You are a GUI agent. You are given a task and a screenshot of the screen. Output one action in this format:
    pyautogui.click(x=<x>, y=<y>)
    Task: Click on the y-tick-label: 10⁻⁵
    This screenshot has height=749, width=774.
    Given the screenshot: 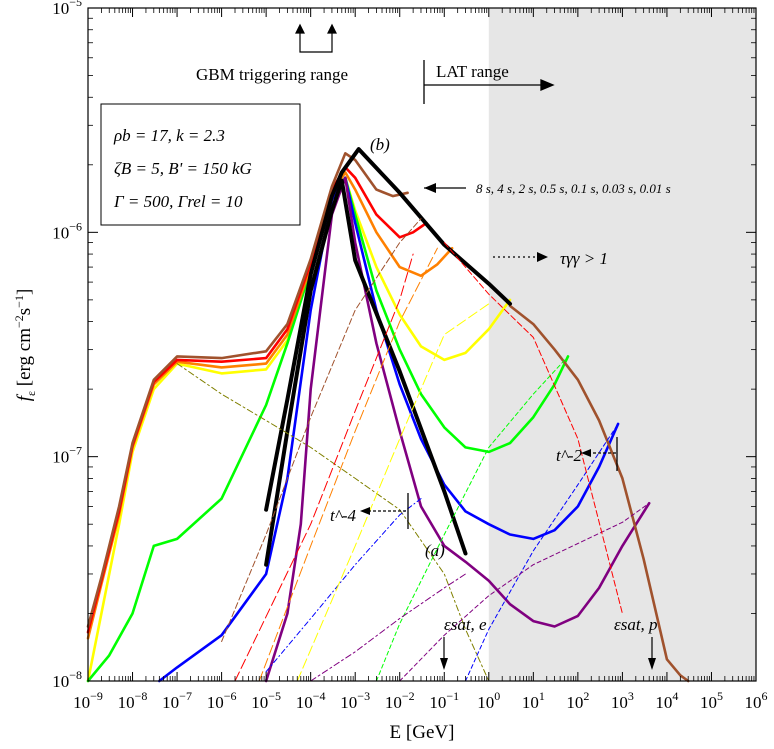 What is the action you would take?
    pyautogui.click(x=67, y=9)
    